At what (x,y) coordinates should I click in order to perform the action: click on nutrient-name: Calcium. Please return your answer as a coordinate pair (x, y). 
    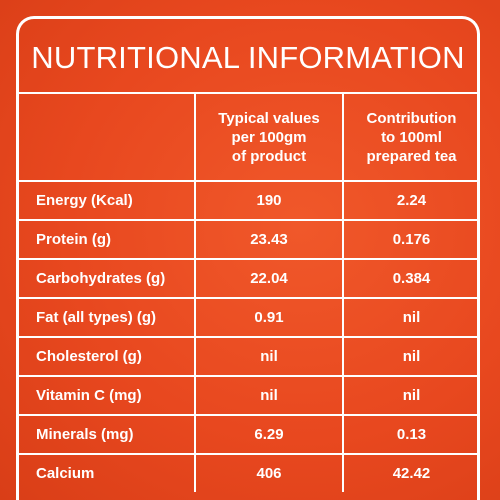
    Looking at the image, I should click on (106, 472).